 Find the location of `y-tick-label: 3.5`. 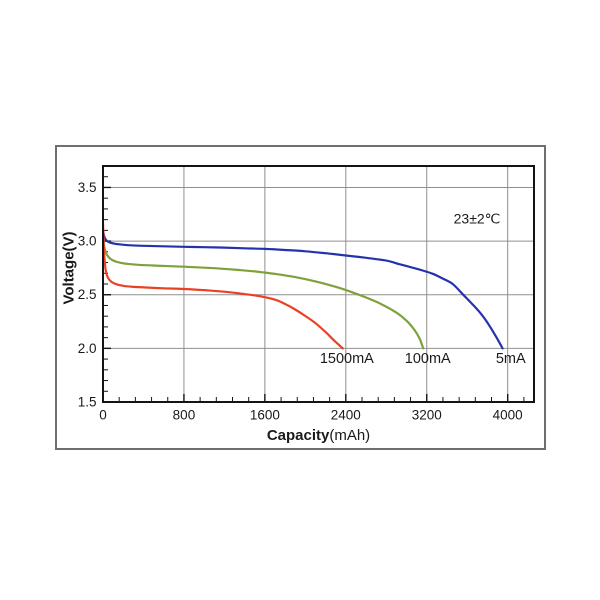

y-tick-label: 3.5 is located at coordinates (87, 187).